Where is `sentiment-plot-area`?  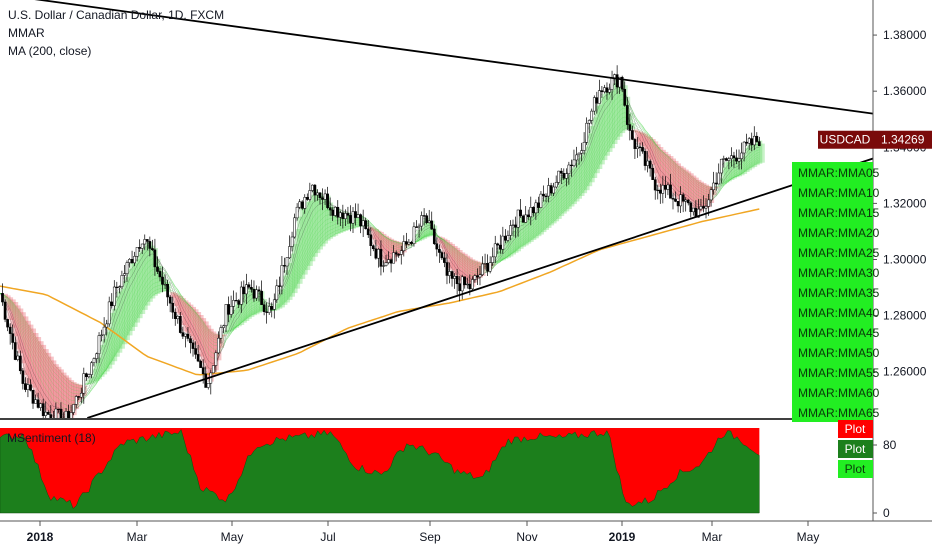 sentiment-plot-area is located at coordinates (380, 471).